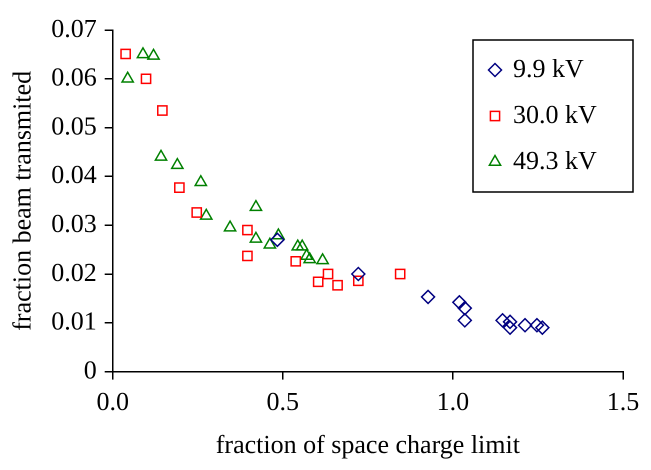  Describe the element at coordinates (74, 28) in the screenshot. I see `y-tick-label: 0.07` at that location.